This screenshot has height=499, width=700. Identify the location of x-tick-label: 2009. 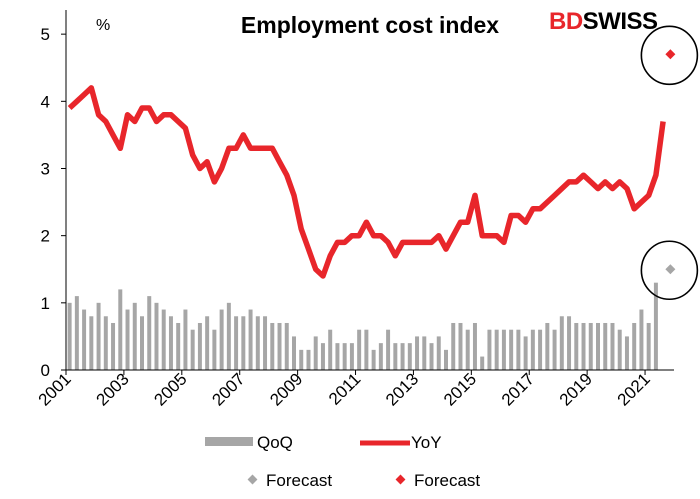
(286, 389).